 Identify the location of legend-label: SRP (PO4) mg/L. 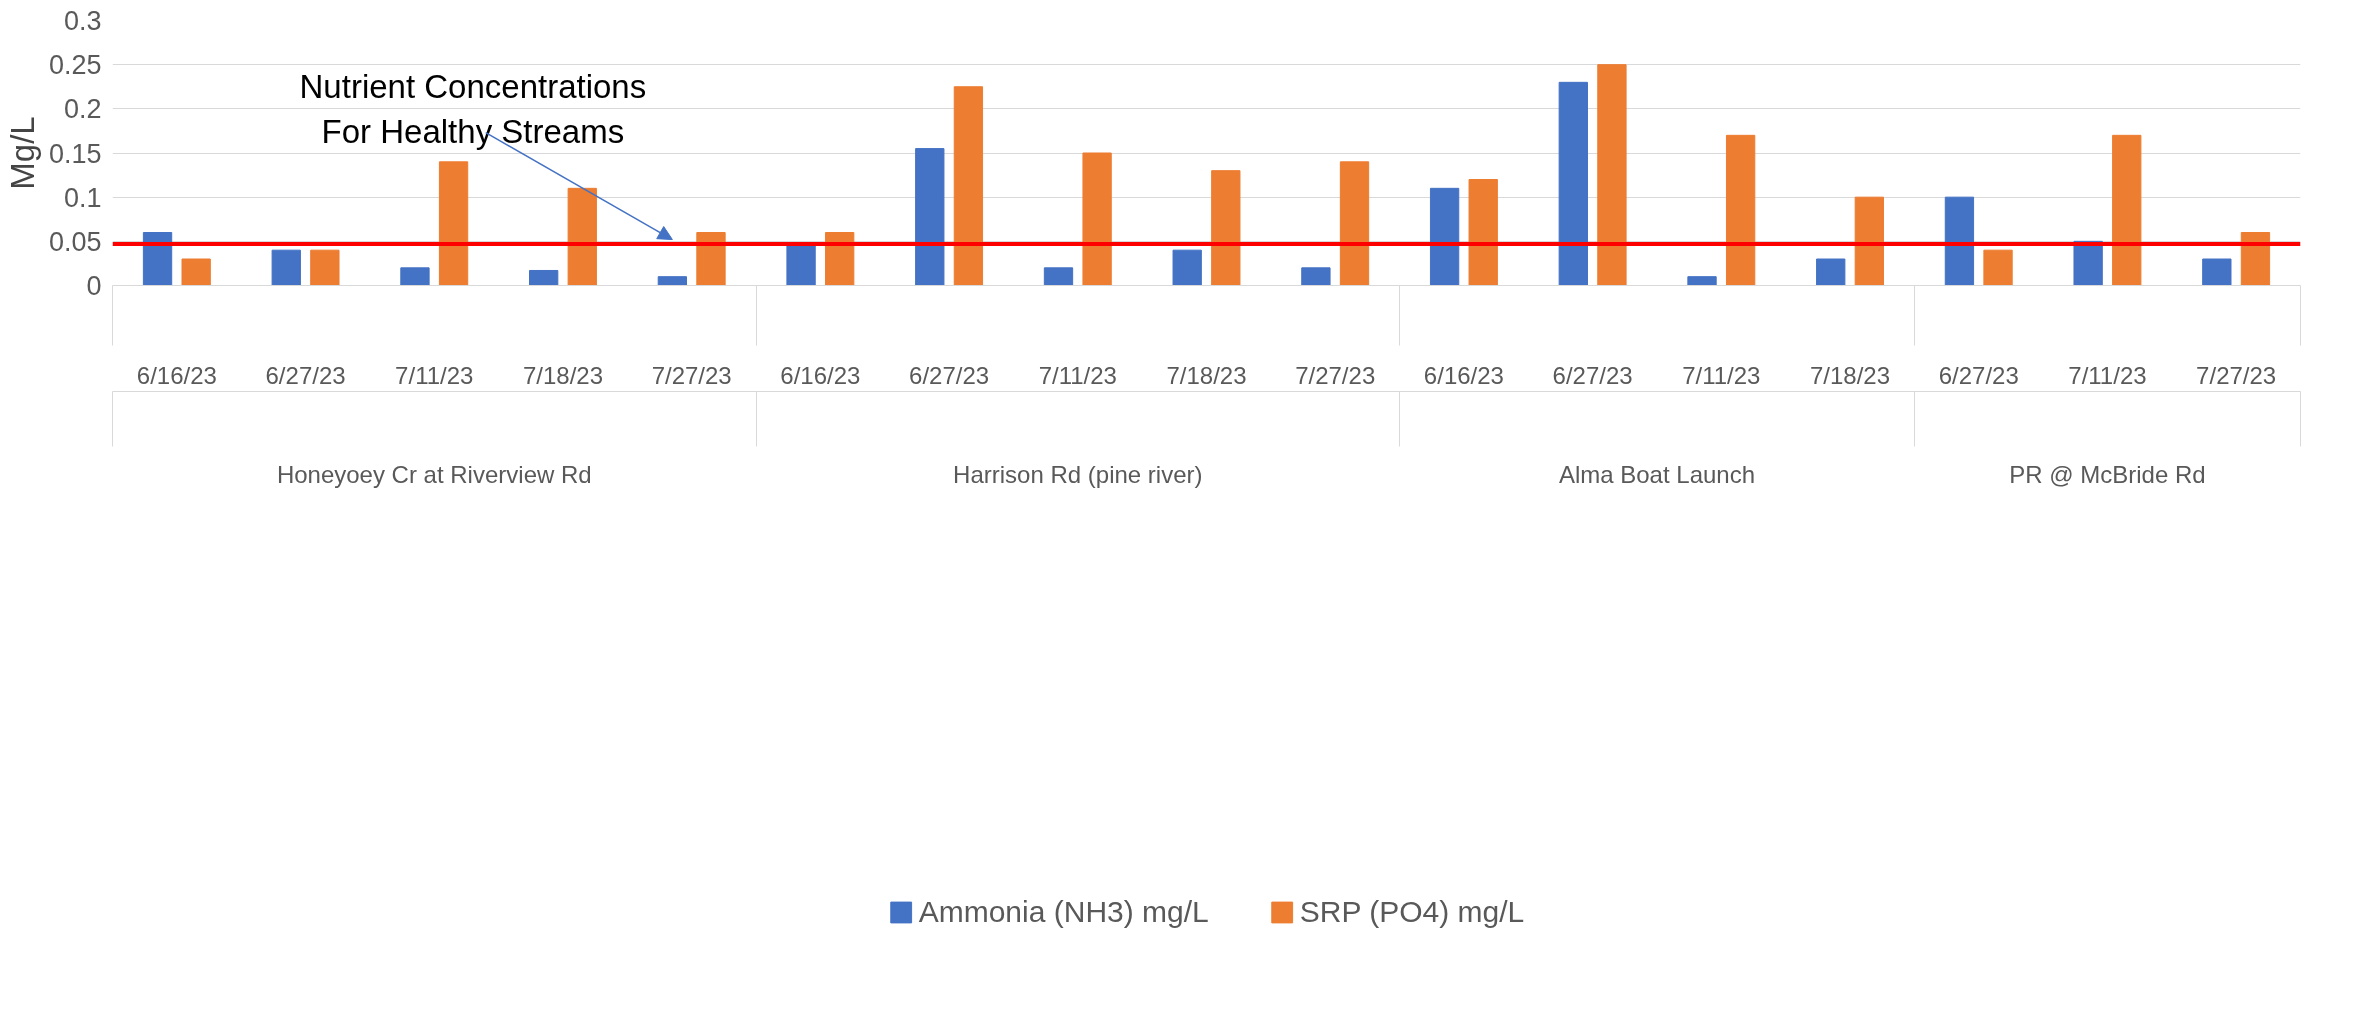
(1412, 912).